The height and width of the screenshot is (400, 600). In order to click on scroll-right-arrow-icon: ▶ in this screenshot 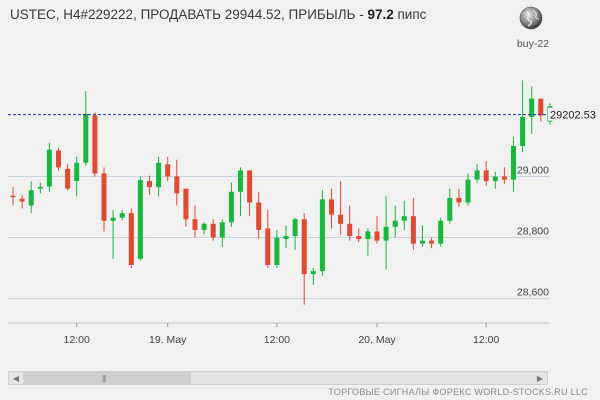, I will do `click(540, 378)`.